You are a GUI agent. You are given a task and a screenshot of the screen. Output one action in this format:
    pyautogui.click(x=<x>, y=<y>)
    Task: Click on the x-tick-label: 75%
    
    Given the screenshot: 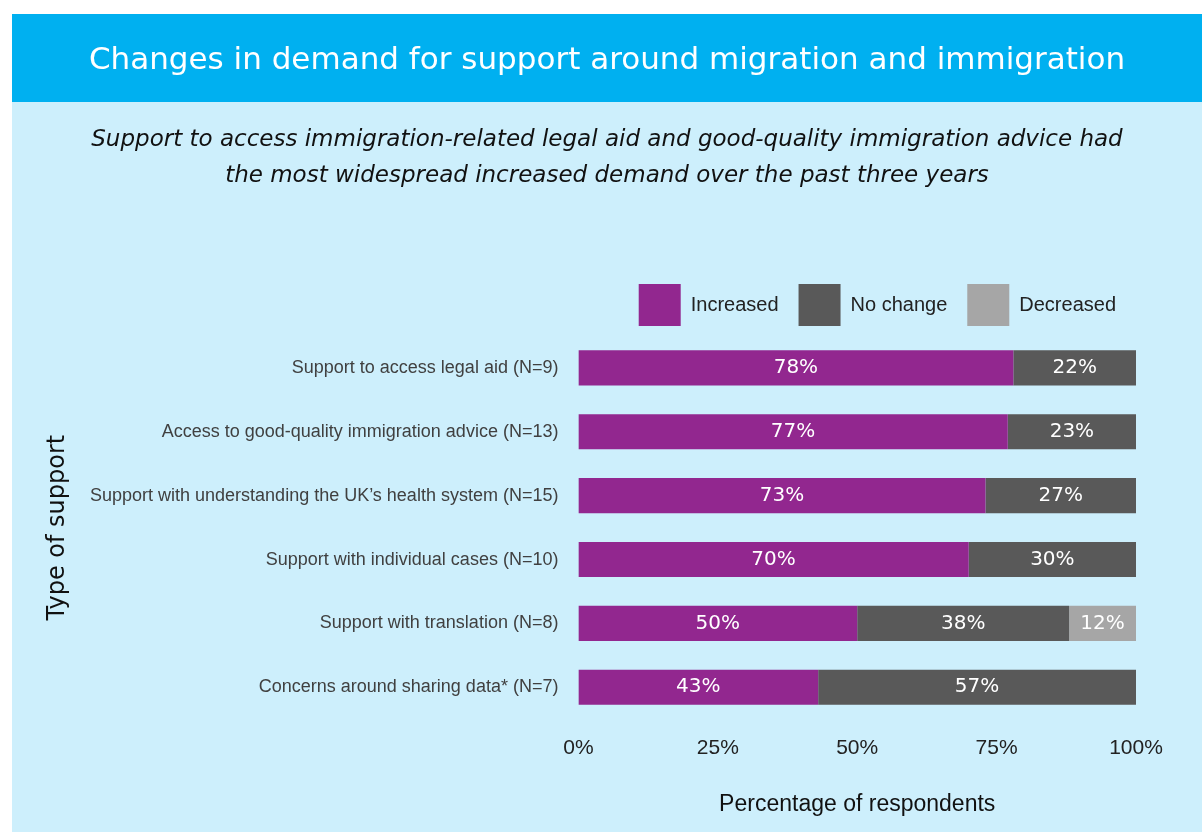 What is the action you would take?
    pyautogui.click(x=996, y=746)
    